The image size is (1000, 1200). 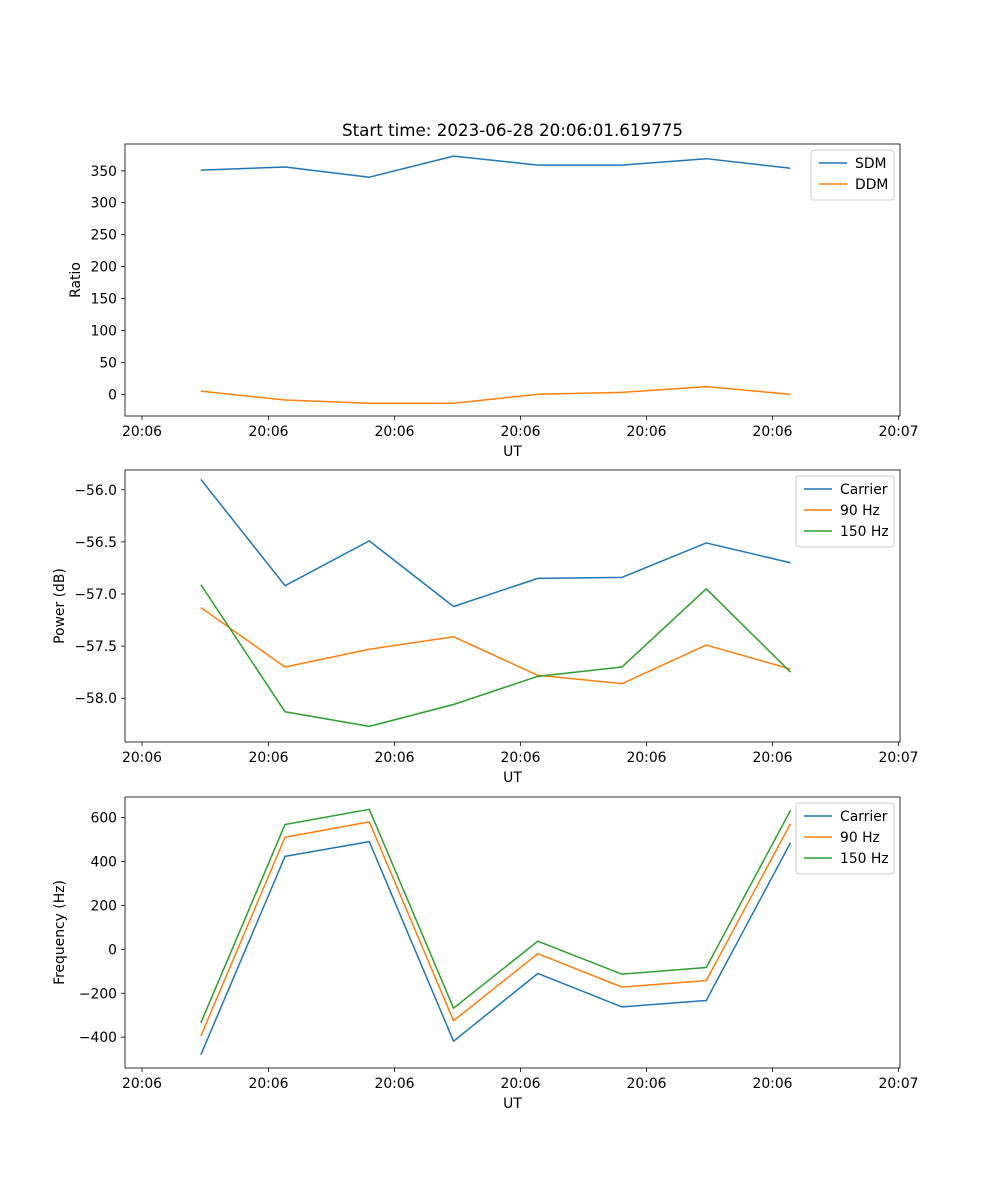 I want to click on y-tick-label: 250, so click(x=103, y=236).